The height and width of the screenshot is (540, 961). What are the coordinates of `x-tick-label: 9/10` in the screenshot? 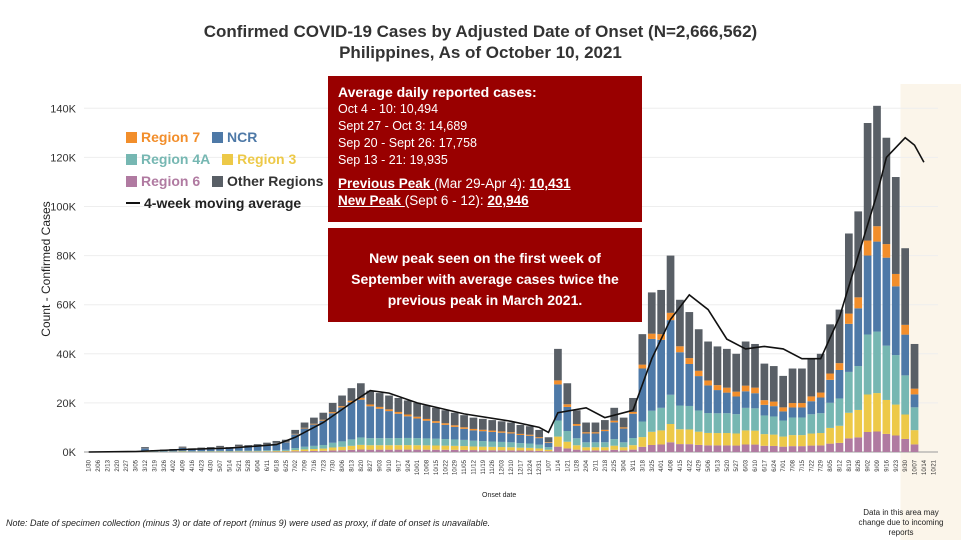 It's located at (390, 465).